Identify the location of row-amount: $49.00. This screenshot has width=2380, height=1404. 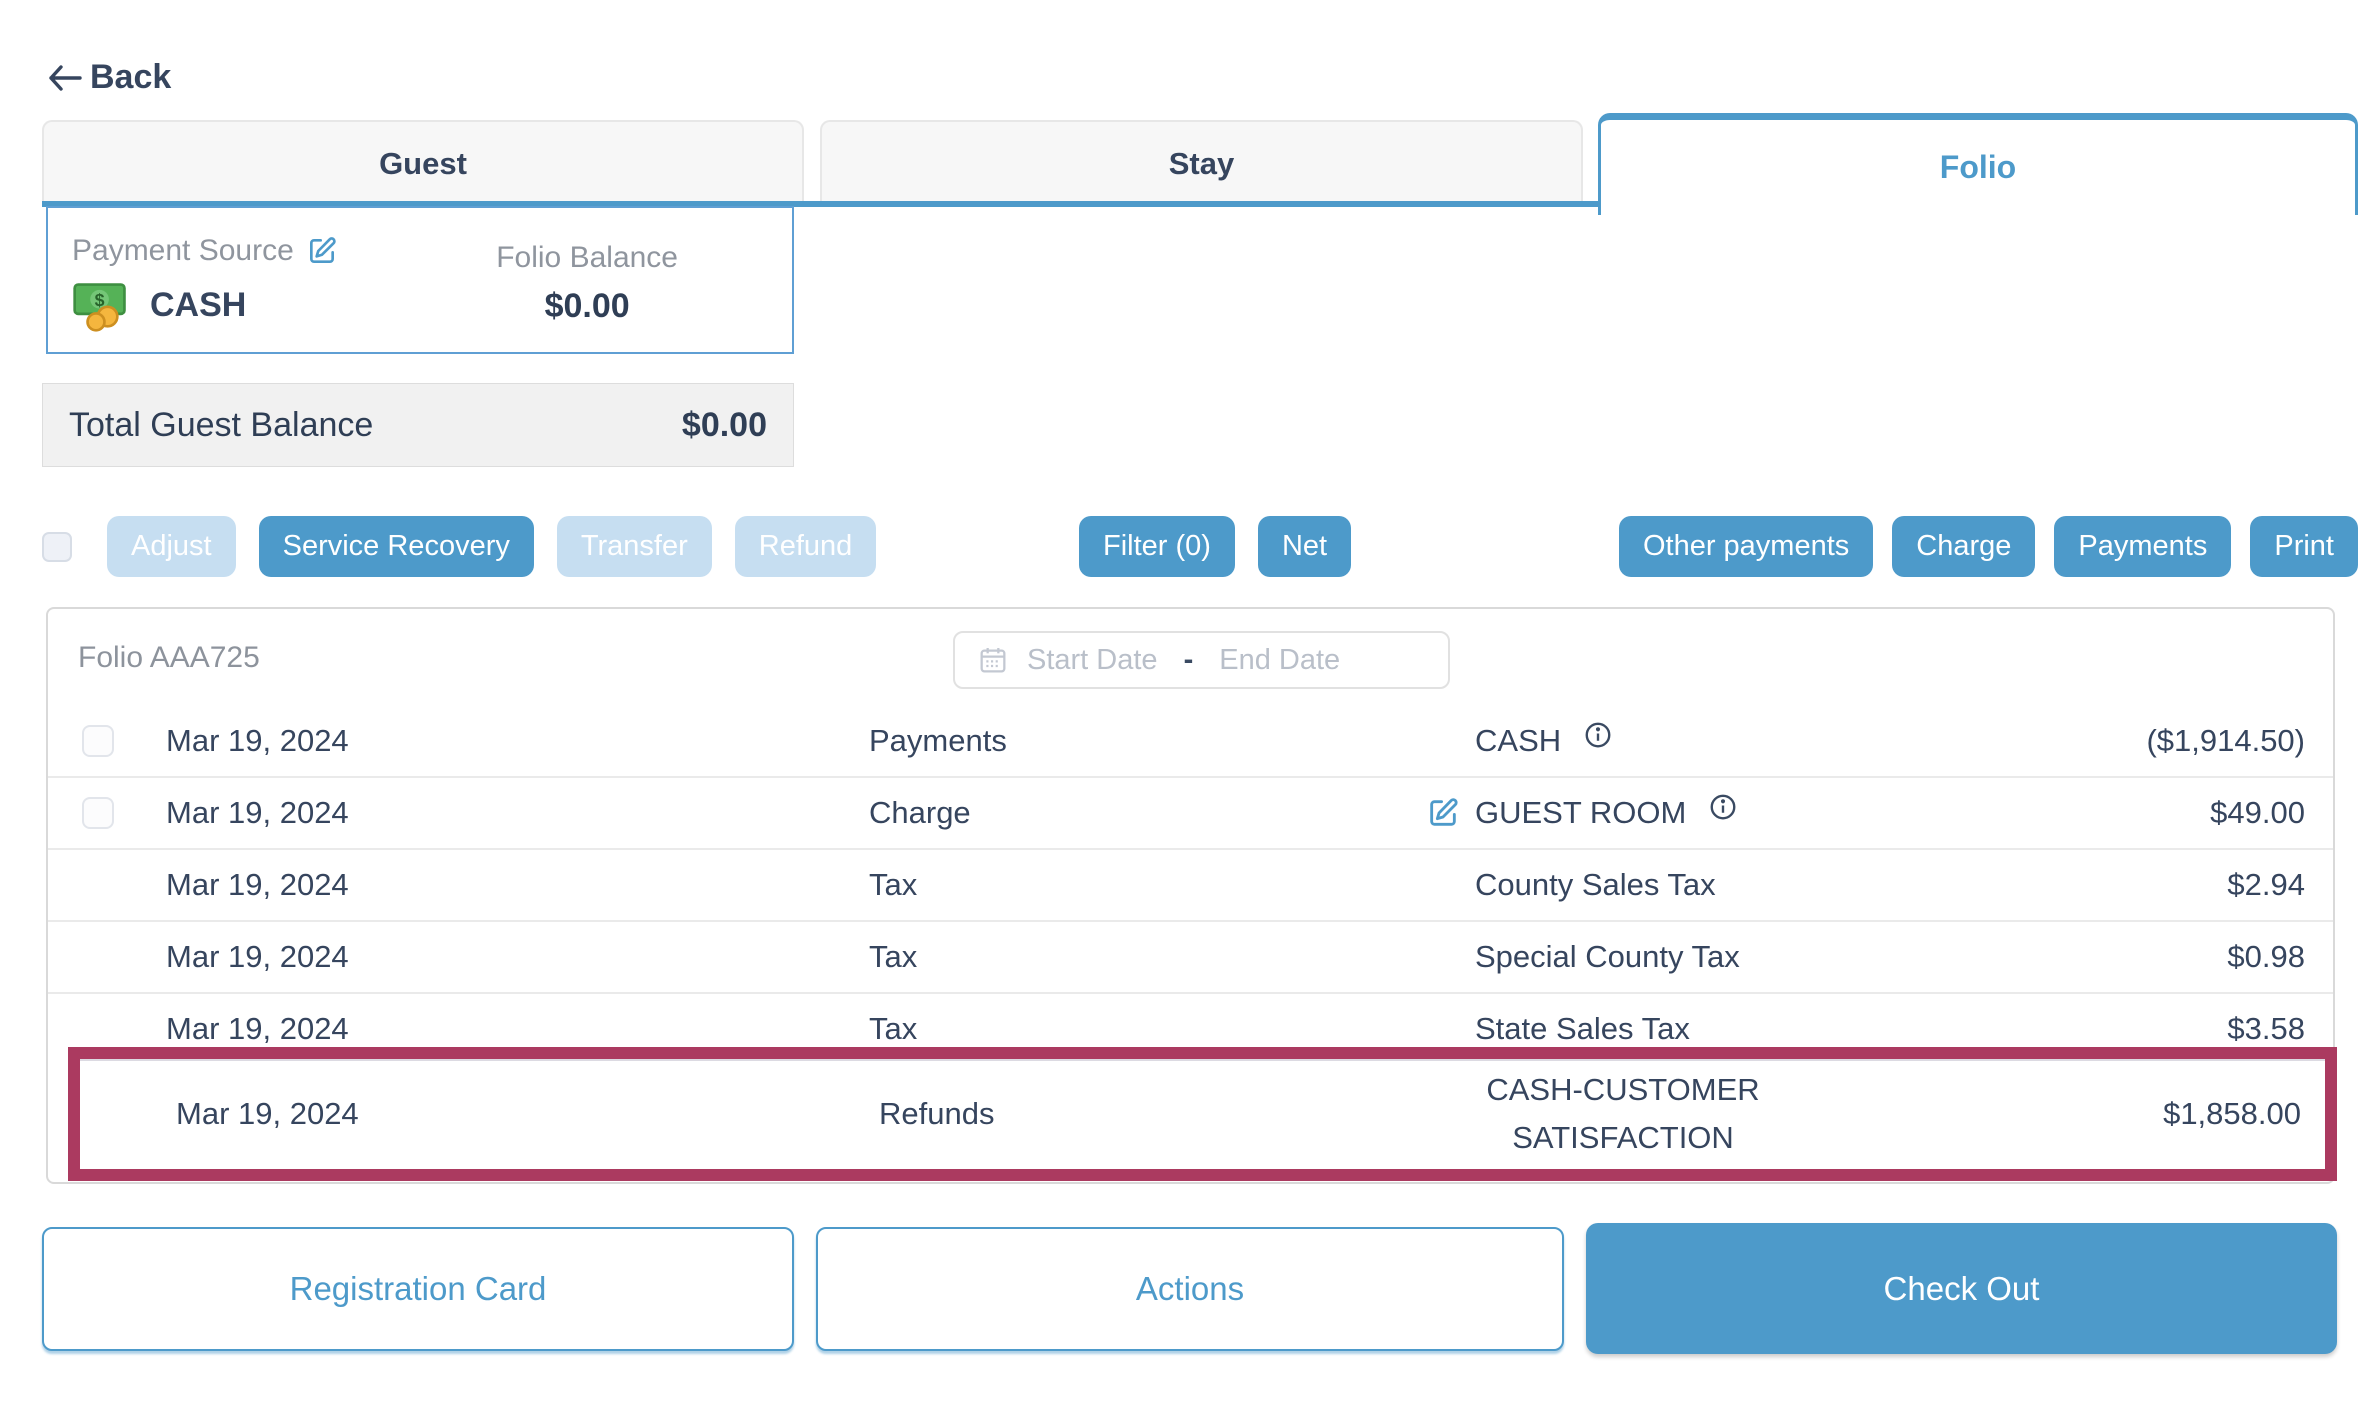
(2257, 812).